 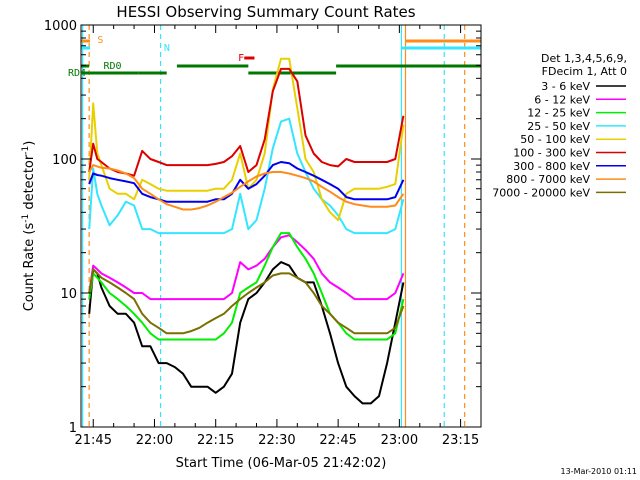 What do you see at coordinates (246, 182) in the screenshot?
I see `series-line-300-800-kev-kev` at bounding box center [246, 182].